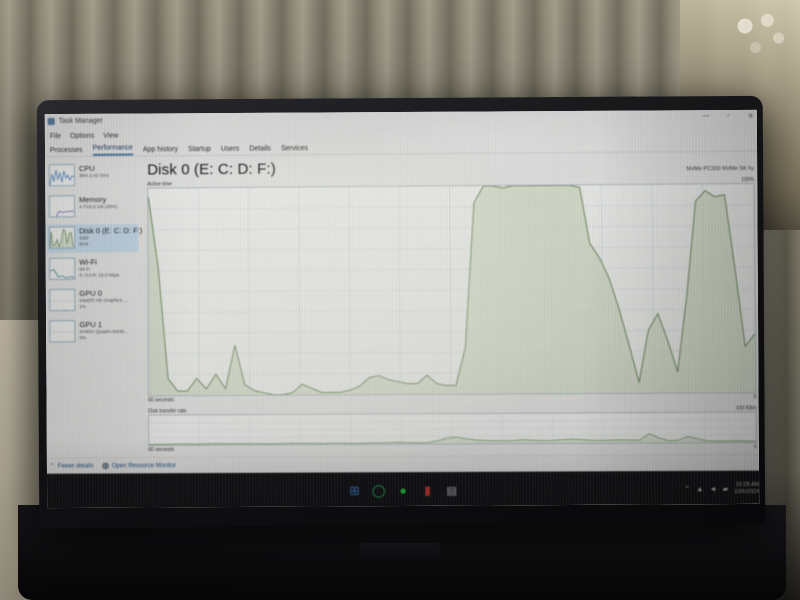 The width and height of the screenshot is (800, 600). Describe the element at coordinates (747, 492) in the screenshot. I see `clock-date: 10/5/2024` at that location.